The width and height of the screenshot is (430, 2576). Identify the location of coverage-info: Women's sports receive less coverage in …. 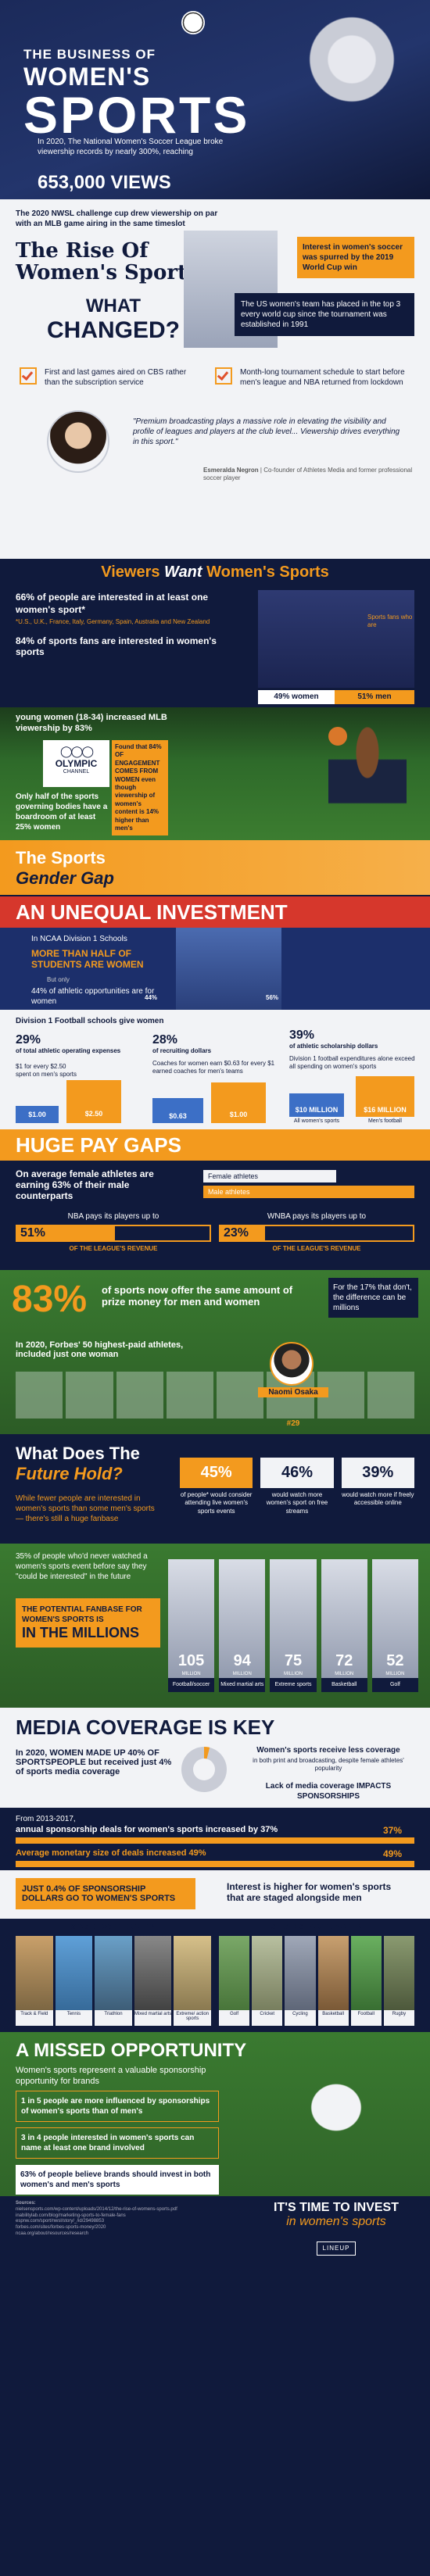
(329, 1773).